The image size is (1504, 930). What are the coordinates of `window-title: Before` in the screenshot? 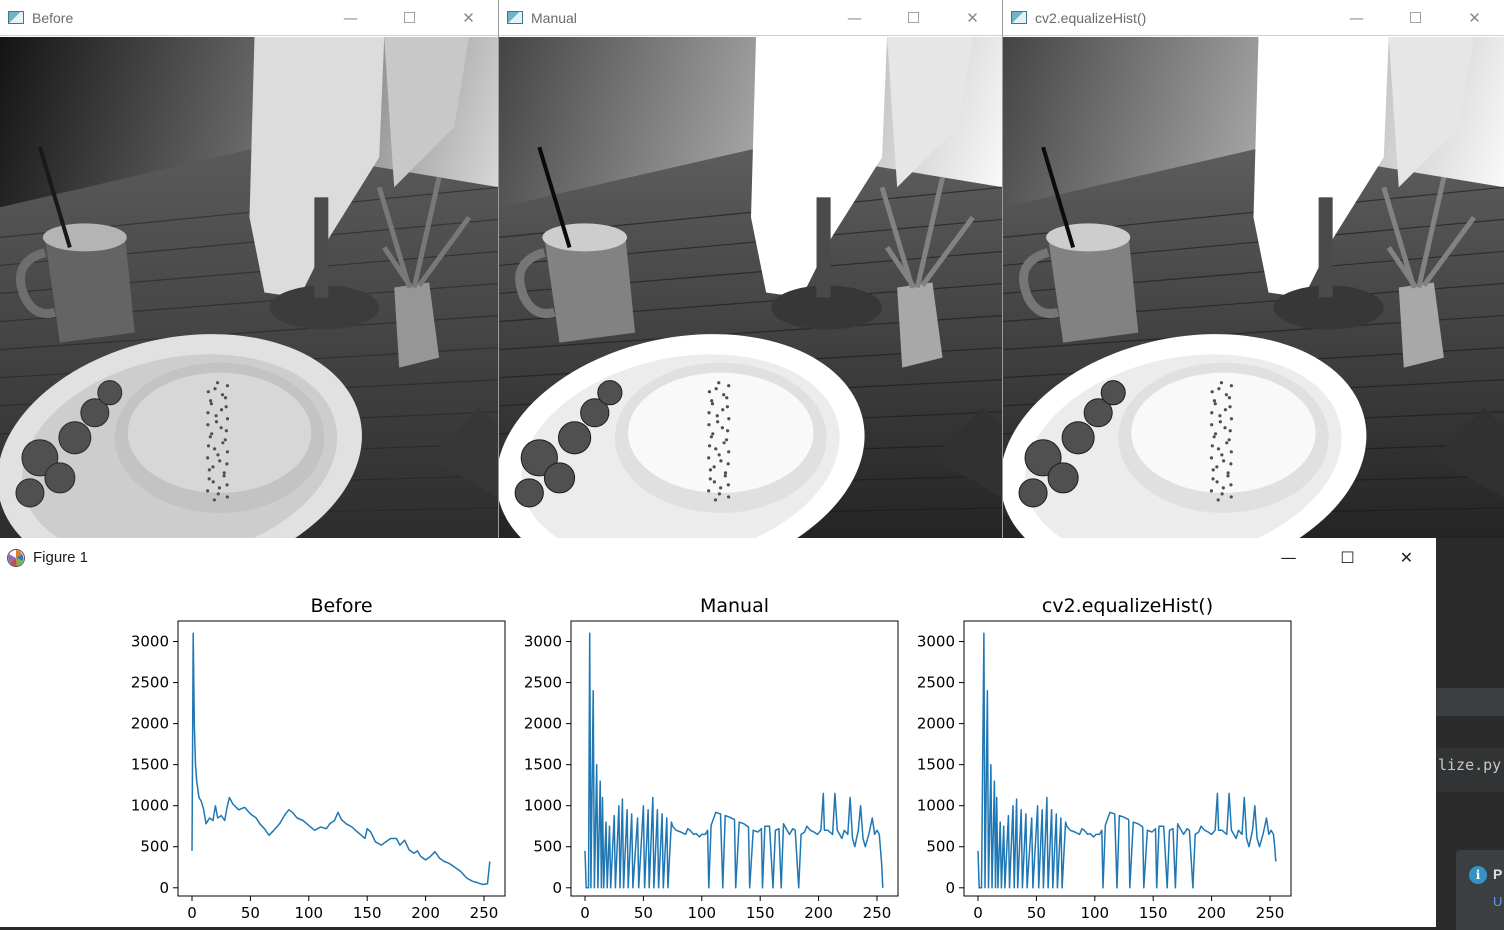 It's located at (53, 17).